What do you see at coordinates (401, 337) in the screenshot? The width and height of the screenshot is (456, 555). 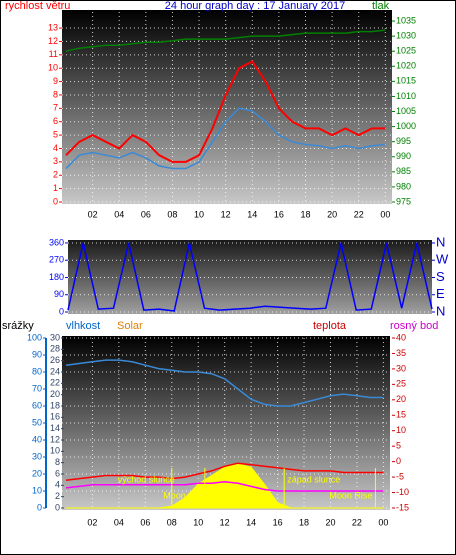 I see `y2-tick-label: 40` at bounding box center [401, 337].